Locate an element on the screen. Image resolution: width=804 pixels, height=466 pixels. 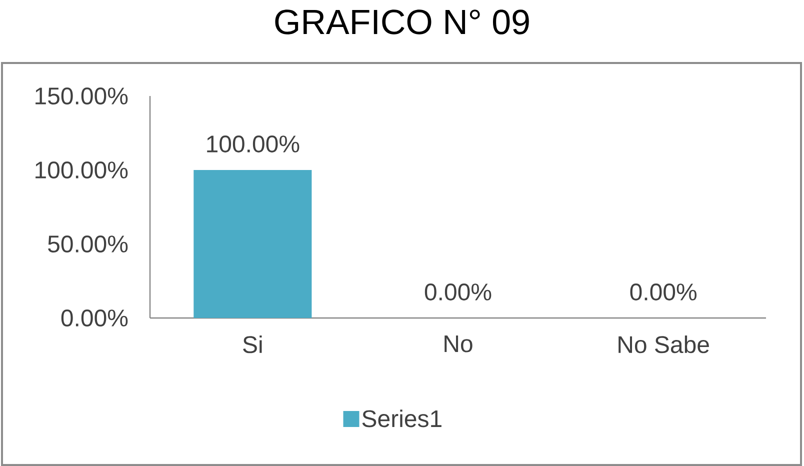
y-tick-label: 50.00% is located at coordinates (88, 243).